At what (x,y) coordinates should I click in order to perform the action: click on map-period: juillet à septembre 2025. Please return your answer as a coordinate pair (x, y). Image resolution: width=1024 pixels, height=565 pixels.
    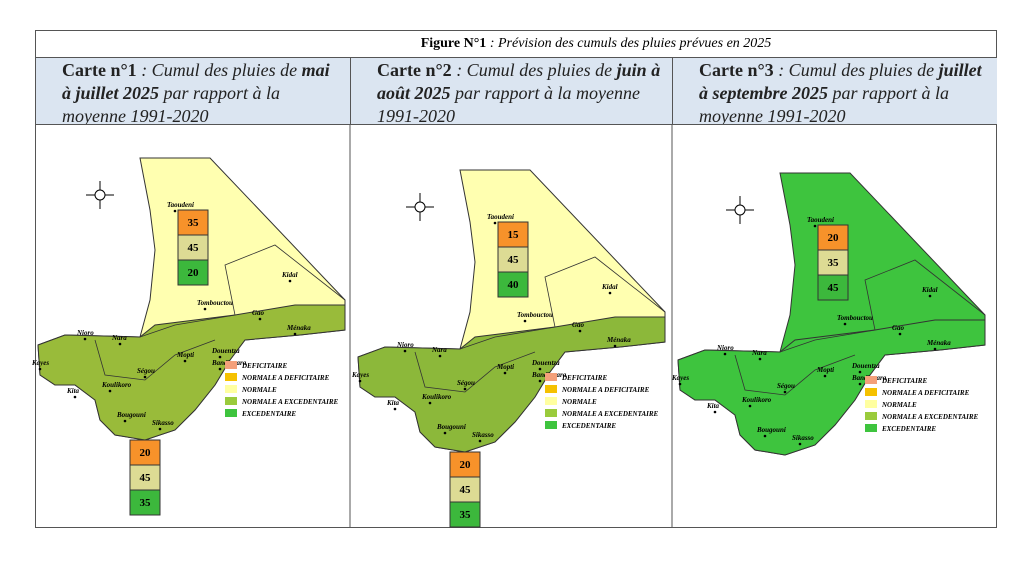
    Looking at the image, I should click on (840, 81).